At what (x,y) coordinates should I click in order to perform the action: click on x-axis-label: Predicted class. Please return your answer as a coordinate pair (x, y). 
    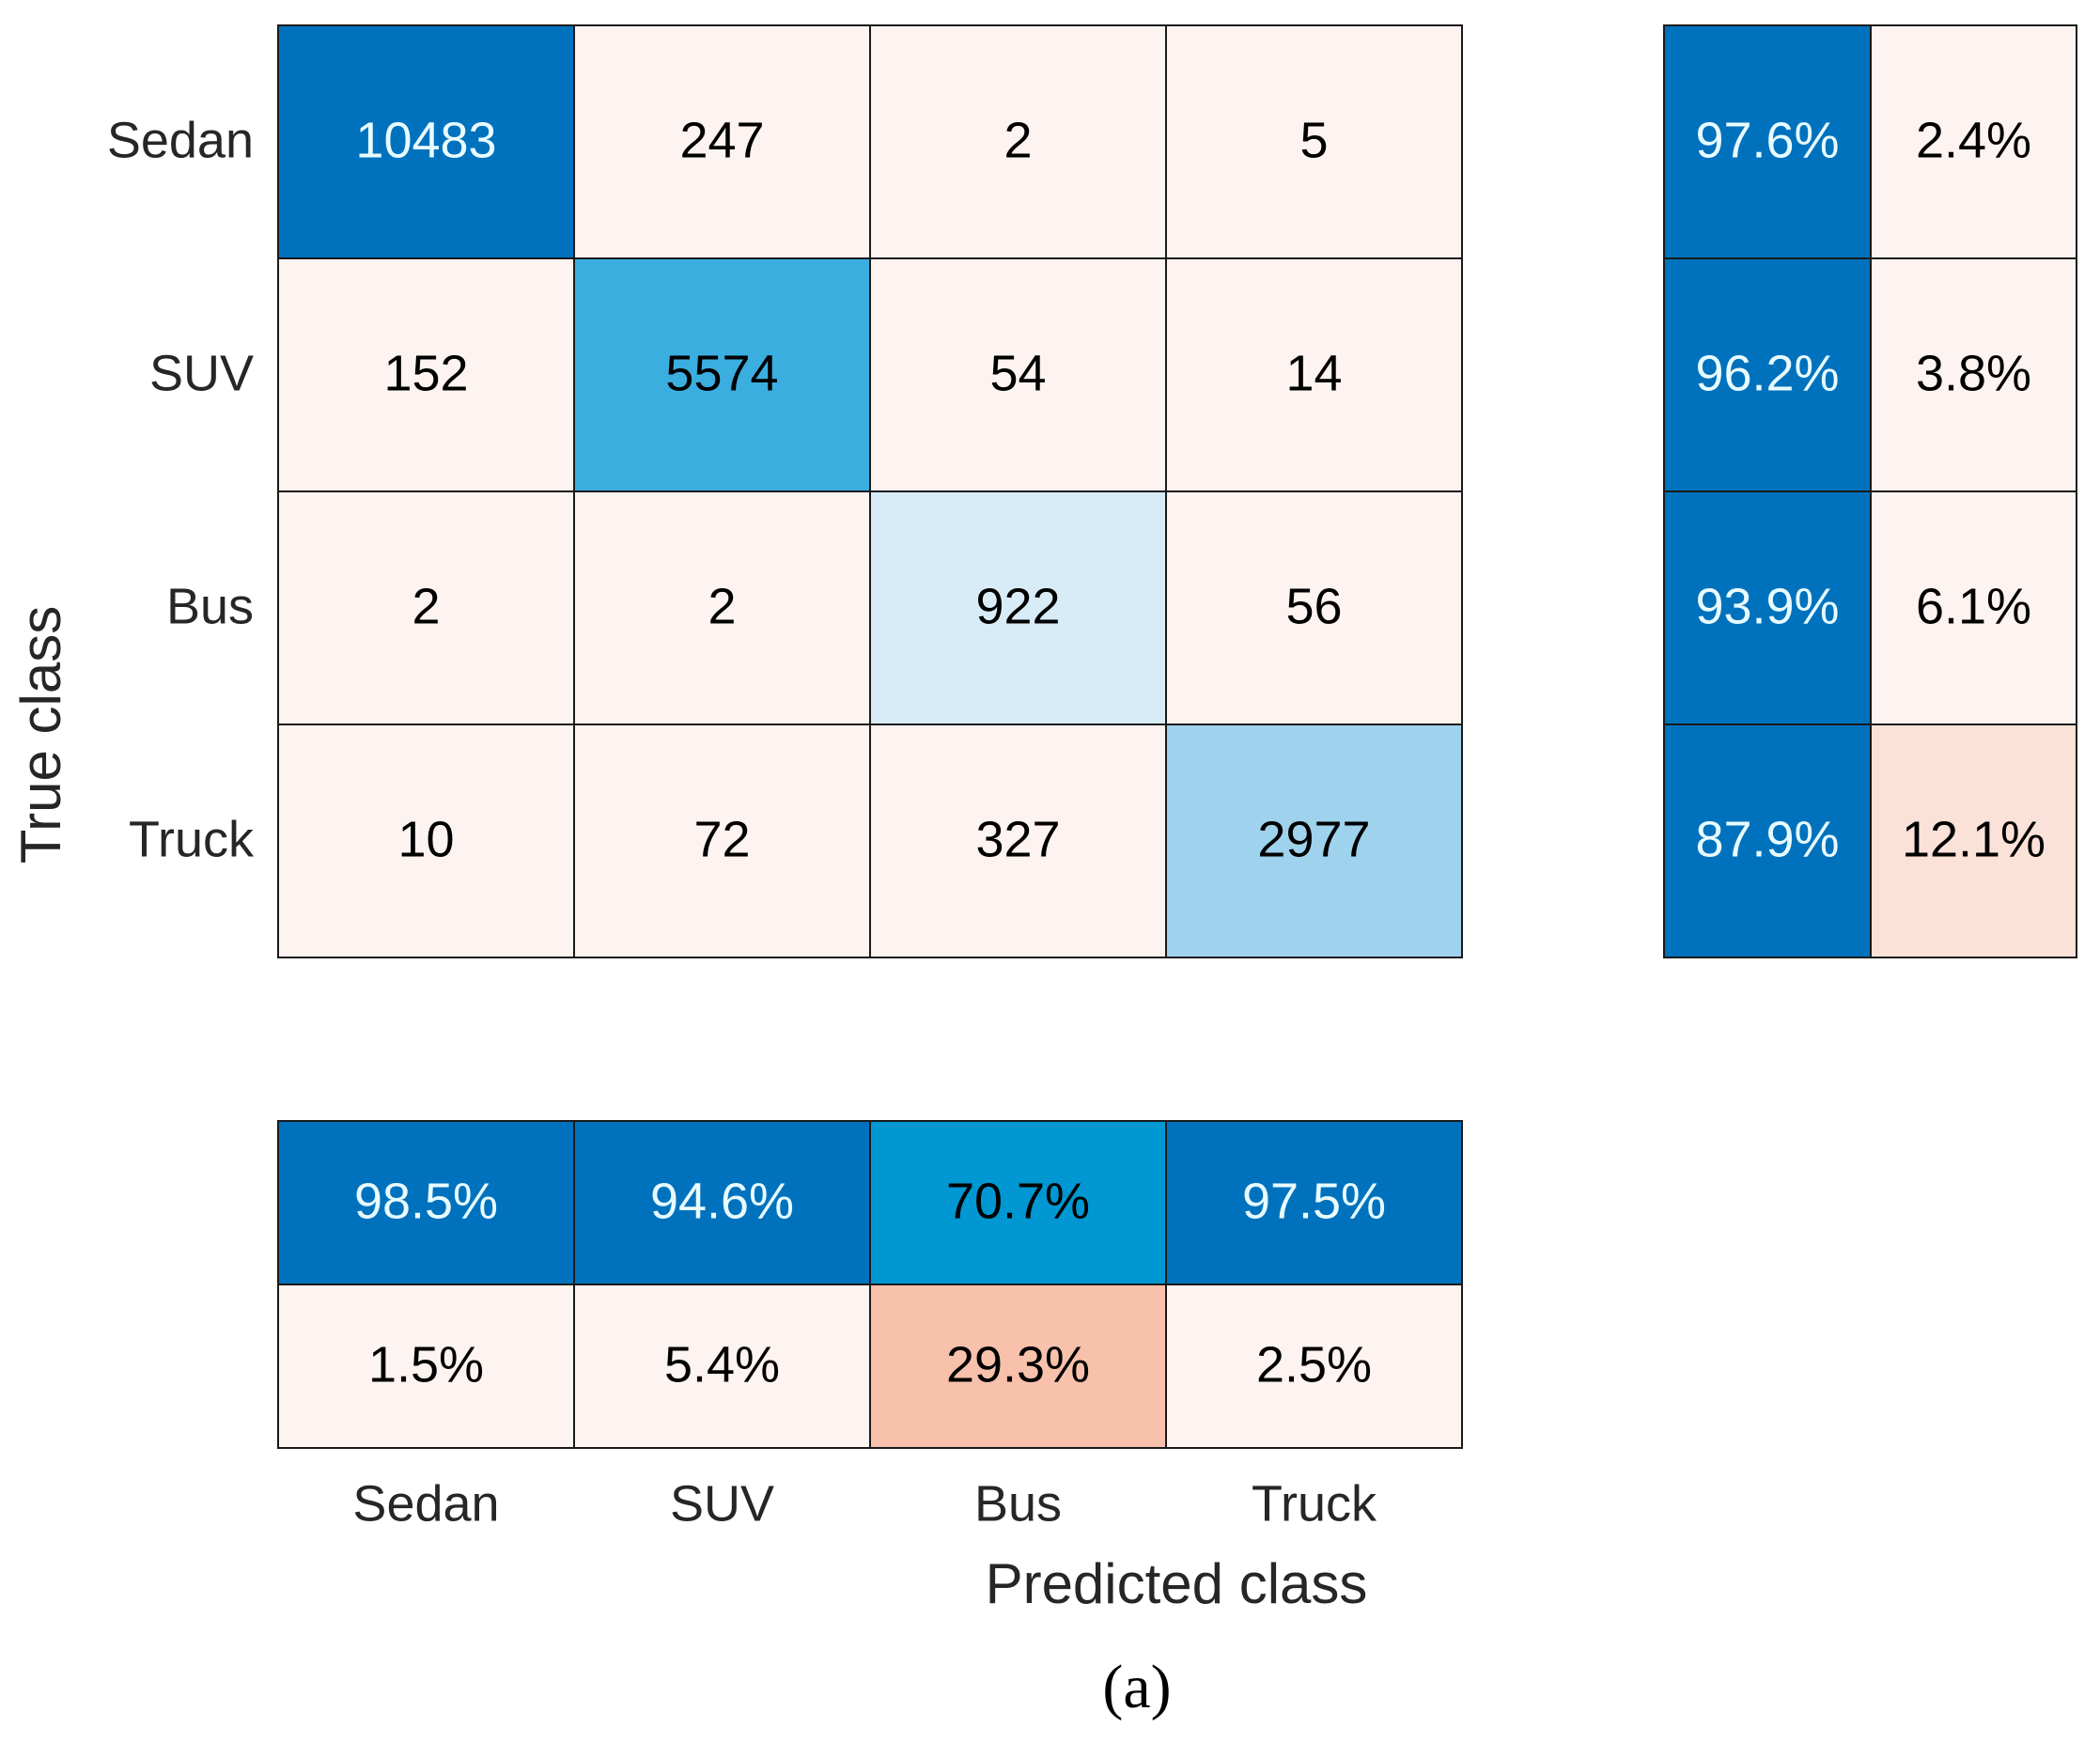
    Looking at the image, I should click on (1177, 1583).